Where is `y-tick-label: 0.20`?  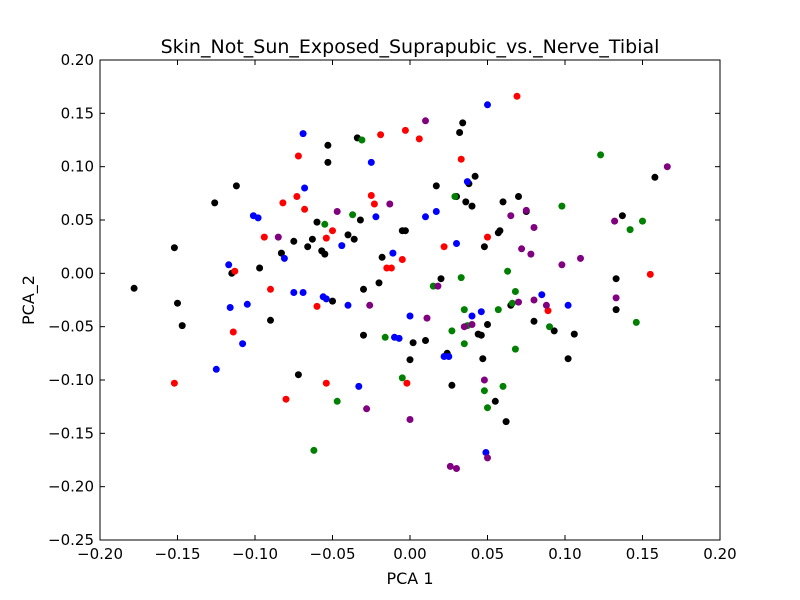 y-tick-label: 0.20 is located at coordinates (77, 60).